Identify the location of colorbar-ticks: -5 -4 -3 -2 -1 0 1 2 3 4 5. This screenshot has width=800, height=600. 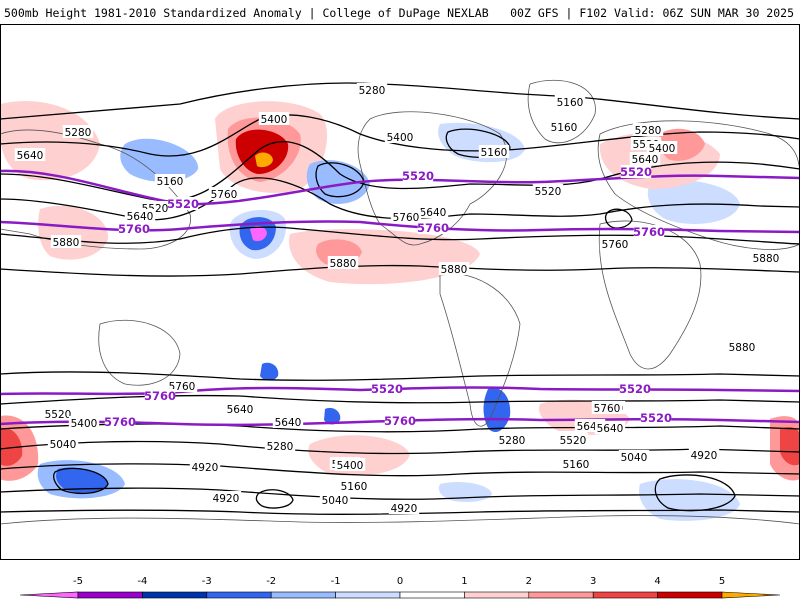
(399, 581).